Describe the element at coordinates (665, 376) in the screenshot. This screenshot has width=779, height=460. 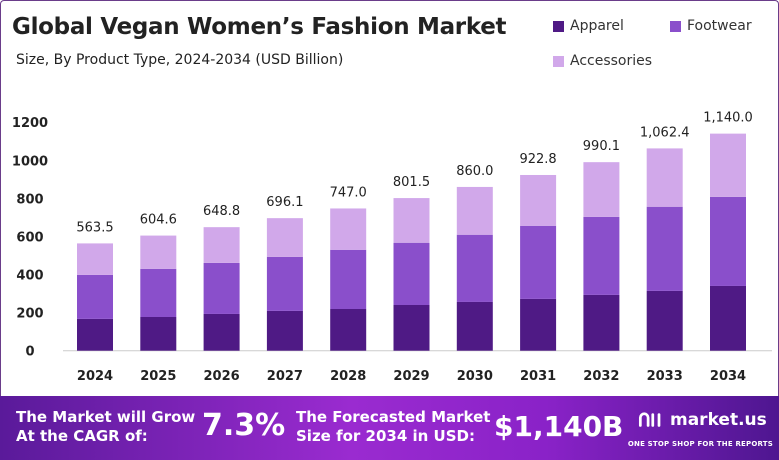
I see `x-tick-label: 2033` at that location.